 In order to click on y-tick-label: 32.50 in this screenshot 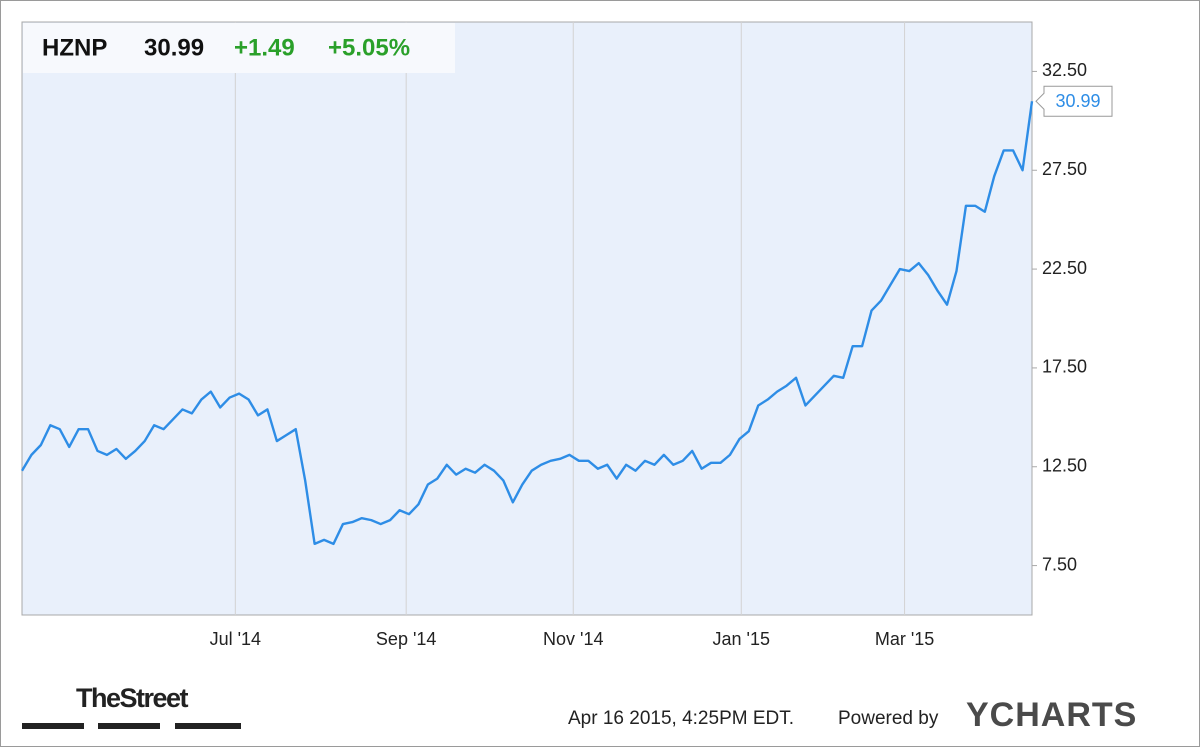, I will do `click(1064, 70)`.